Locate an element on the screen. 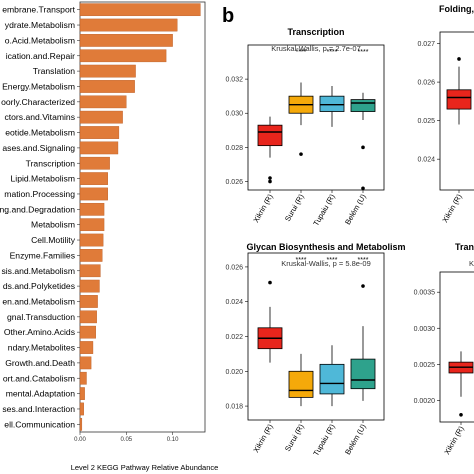  bar-category-label: ds.and.Polyketides is located at coordinates (39, 286).